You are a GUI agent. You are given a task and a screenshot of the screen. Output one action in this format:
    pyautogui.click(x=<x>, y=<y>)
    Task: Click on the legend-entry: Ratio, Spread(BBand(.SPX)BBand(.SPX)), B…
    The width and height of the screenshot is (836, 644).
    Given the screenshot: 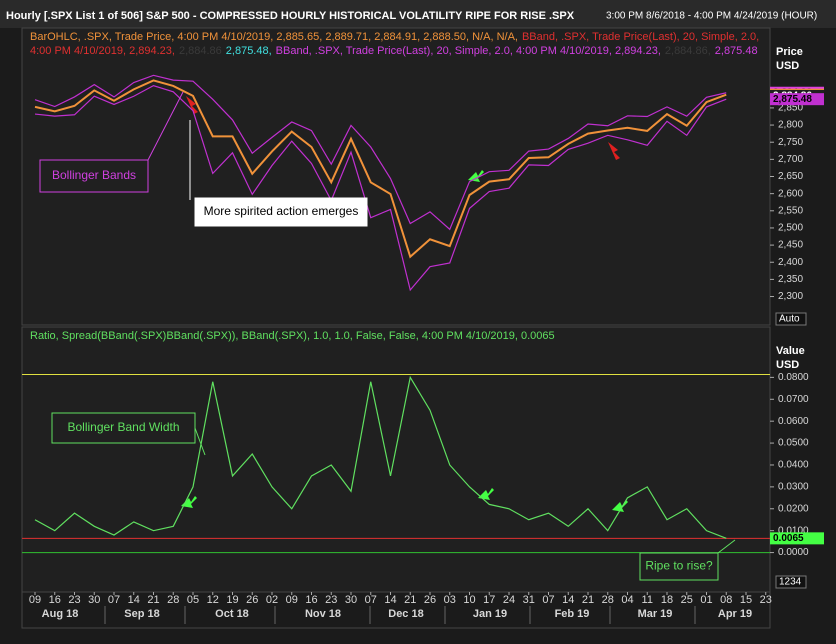 What is the action you would take?
    pyautogui.click(x=292, y=336)
    